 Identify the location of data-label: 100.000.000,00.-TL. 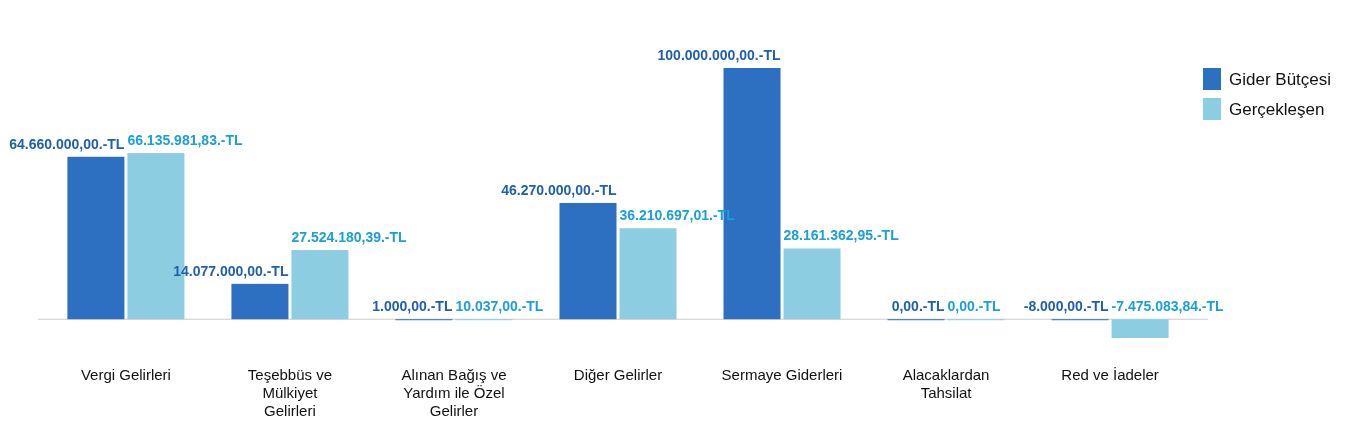
(719, 55).